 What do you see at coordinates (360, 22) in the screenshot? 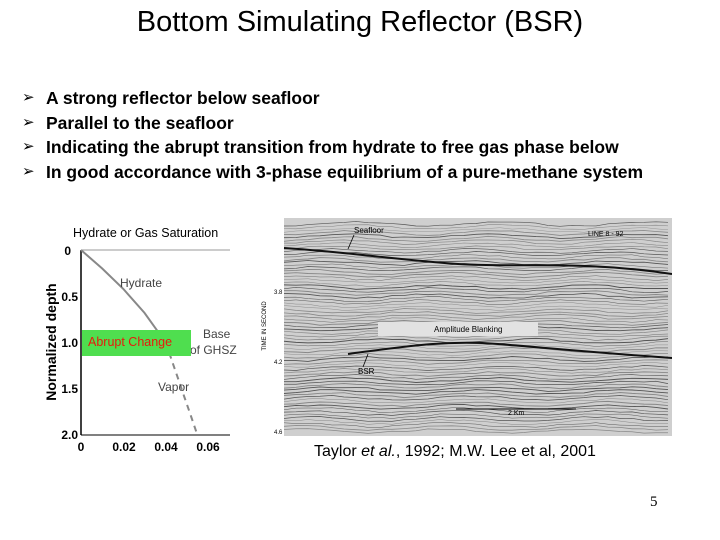
I see `slide-title: Bottom Simulating Reflector (BSR)` at bounding box center [360, 22].